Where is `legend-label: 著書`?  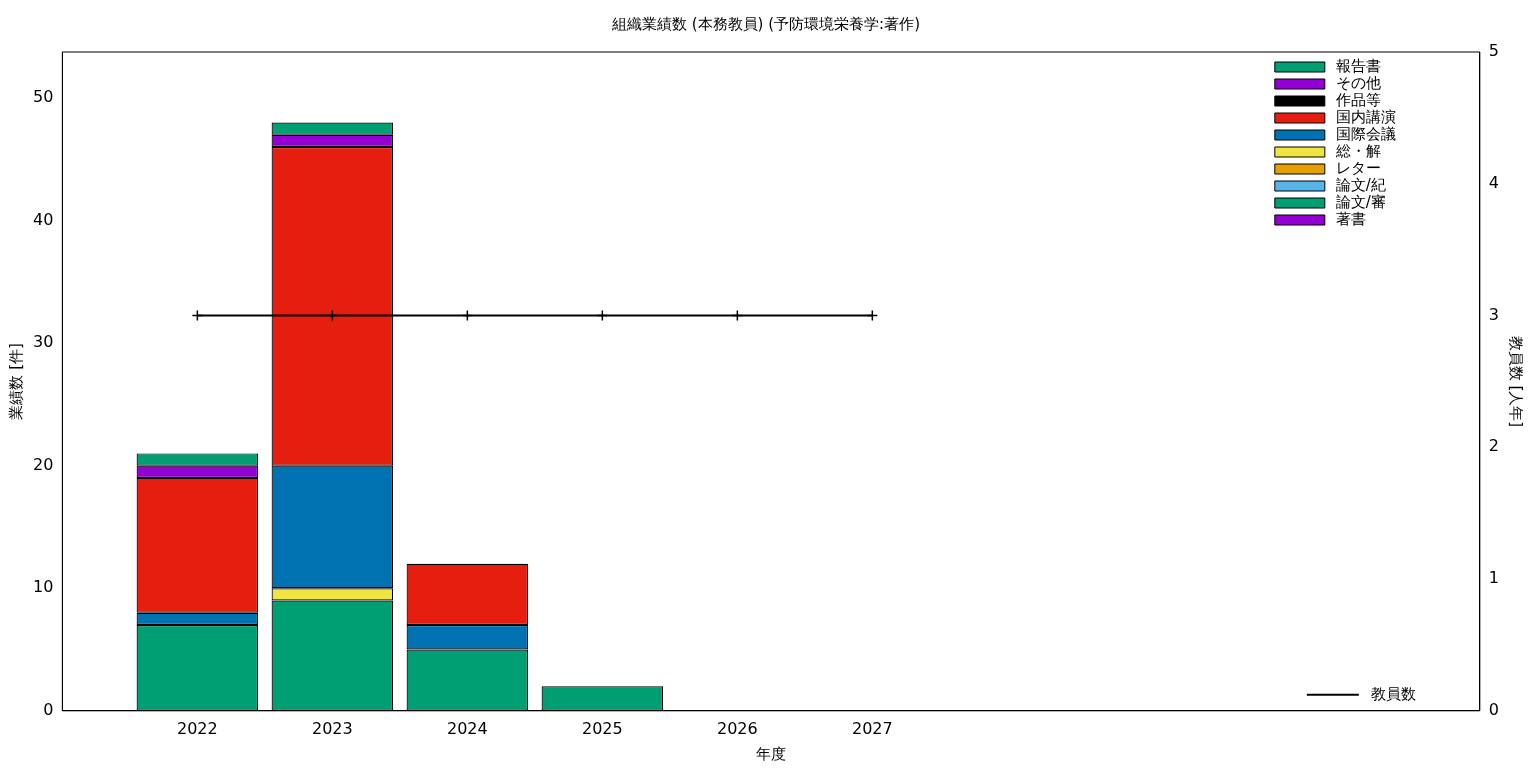
legend-label: 著書 is located at coordinates (1350, 218).